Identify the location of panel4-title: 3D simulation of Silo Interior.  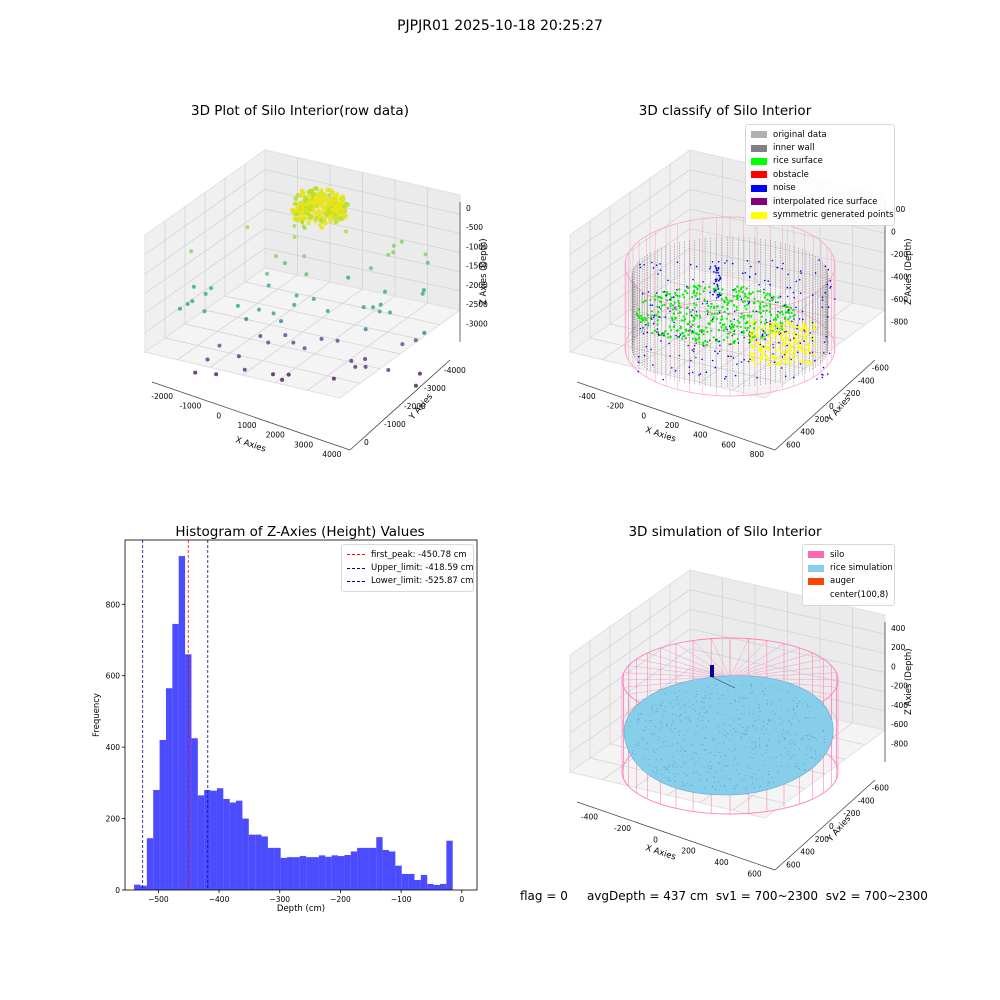
(725, 532).